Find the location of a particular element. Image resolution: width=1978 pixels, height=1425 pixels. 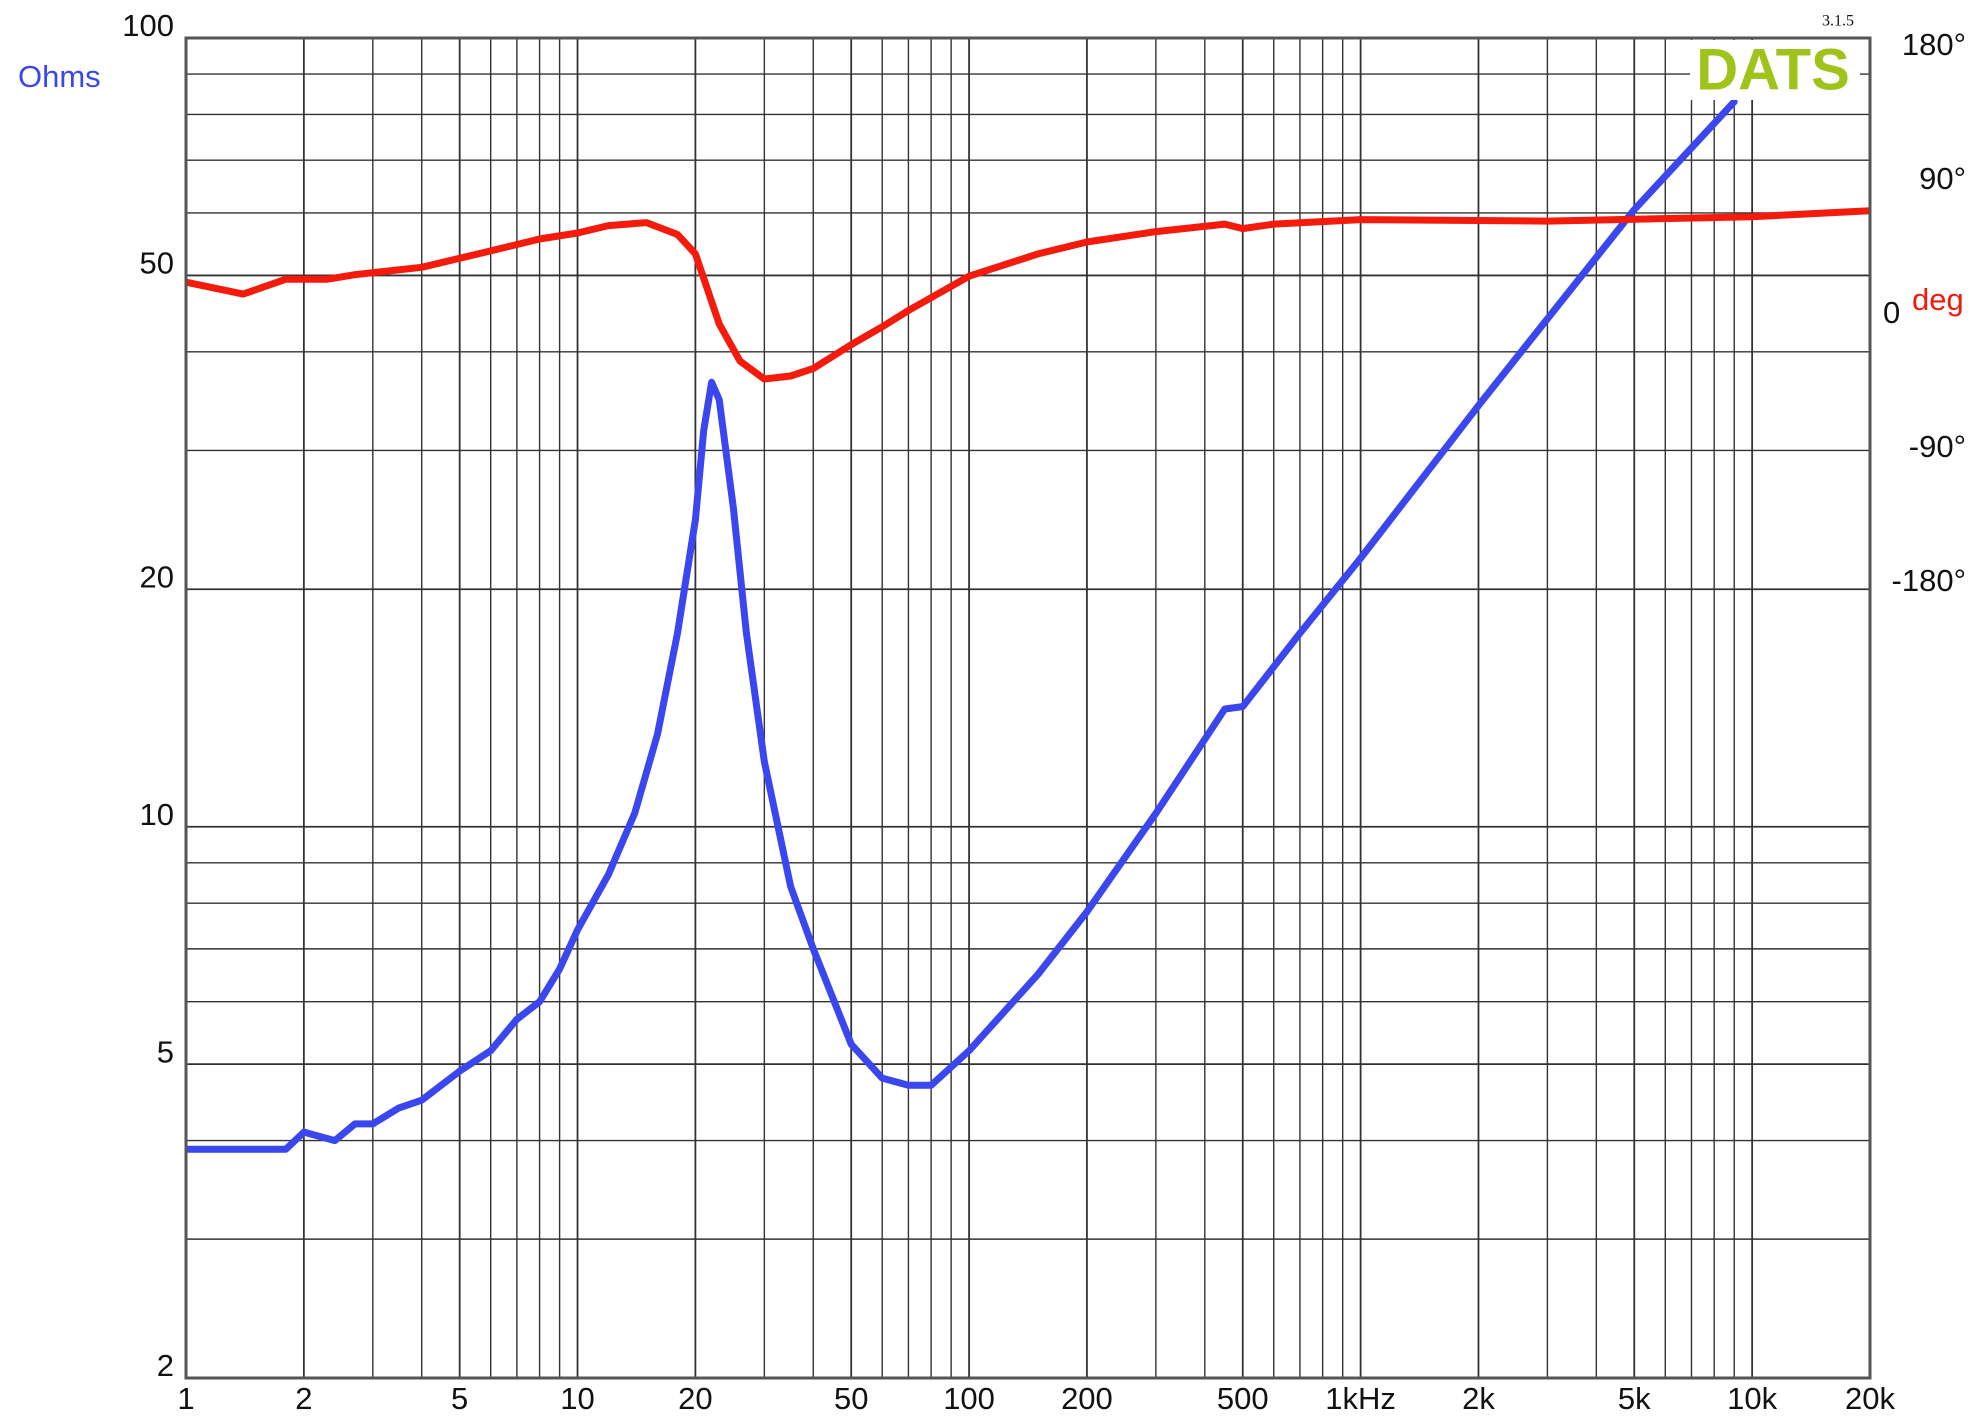

x-tick-label: 5k is located at coordinates (1634, 1398).